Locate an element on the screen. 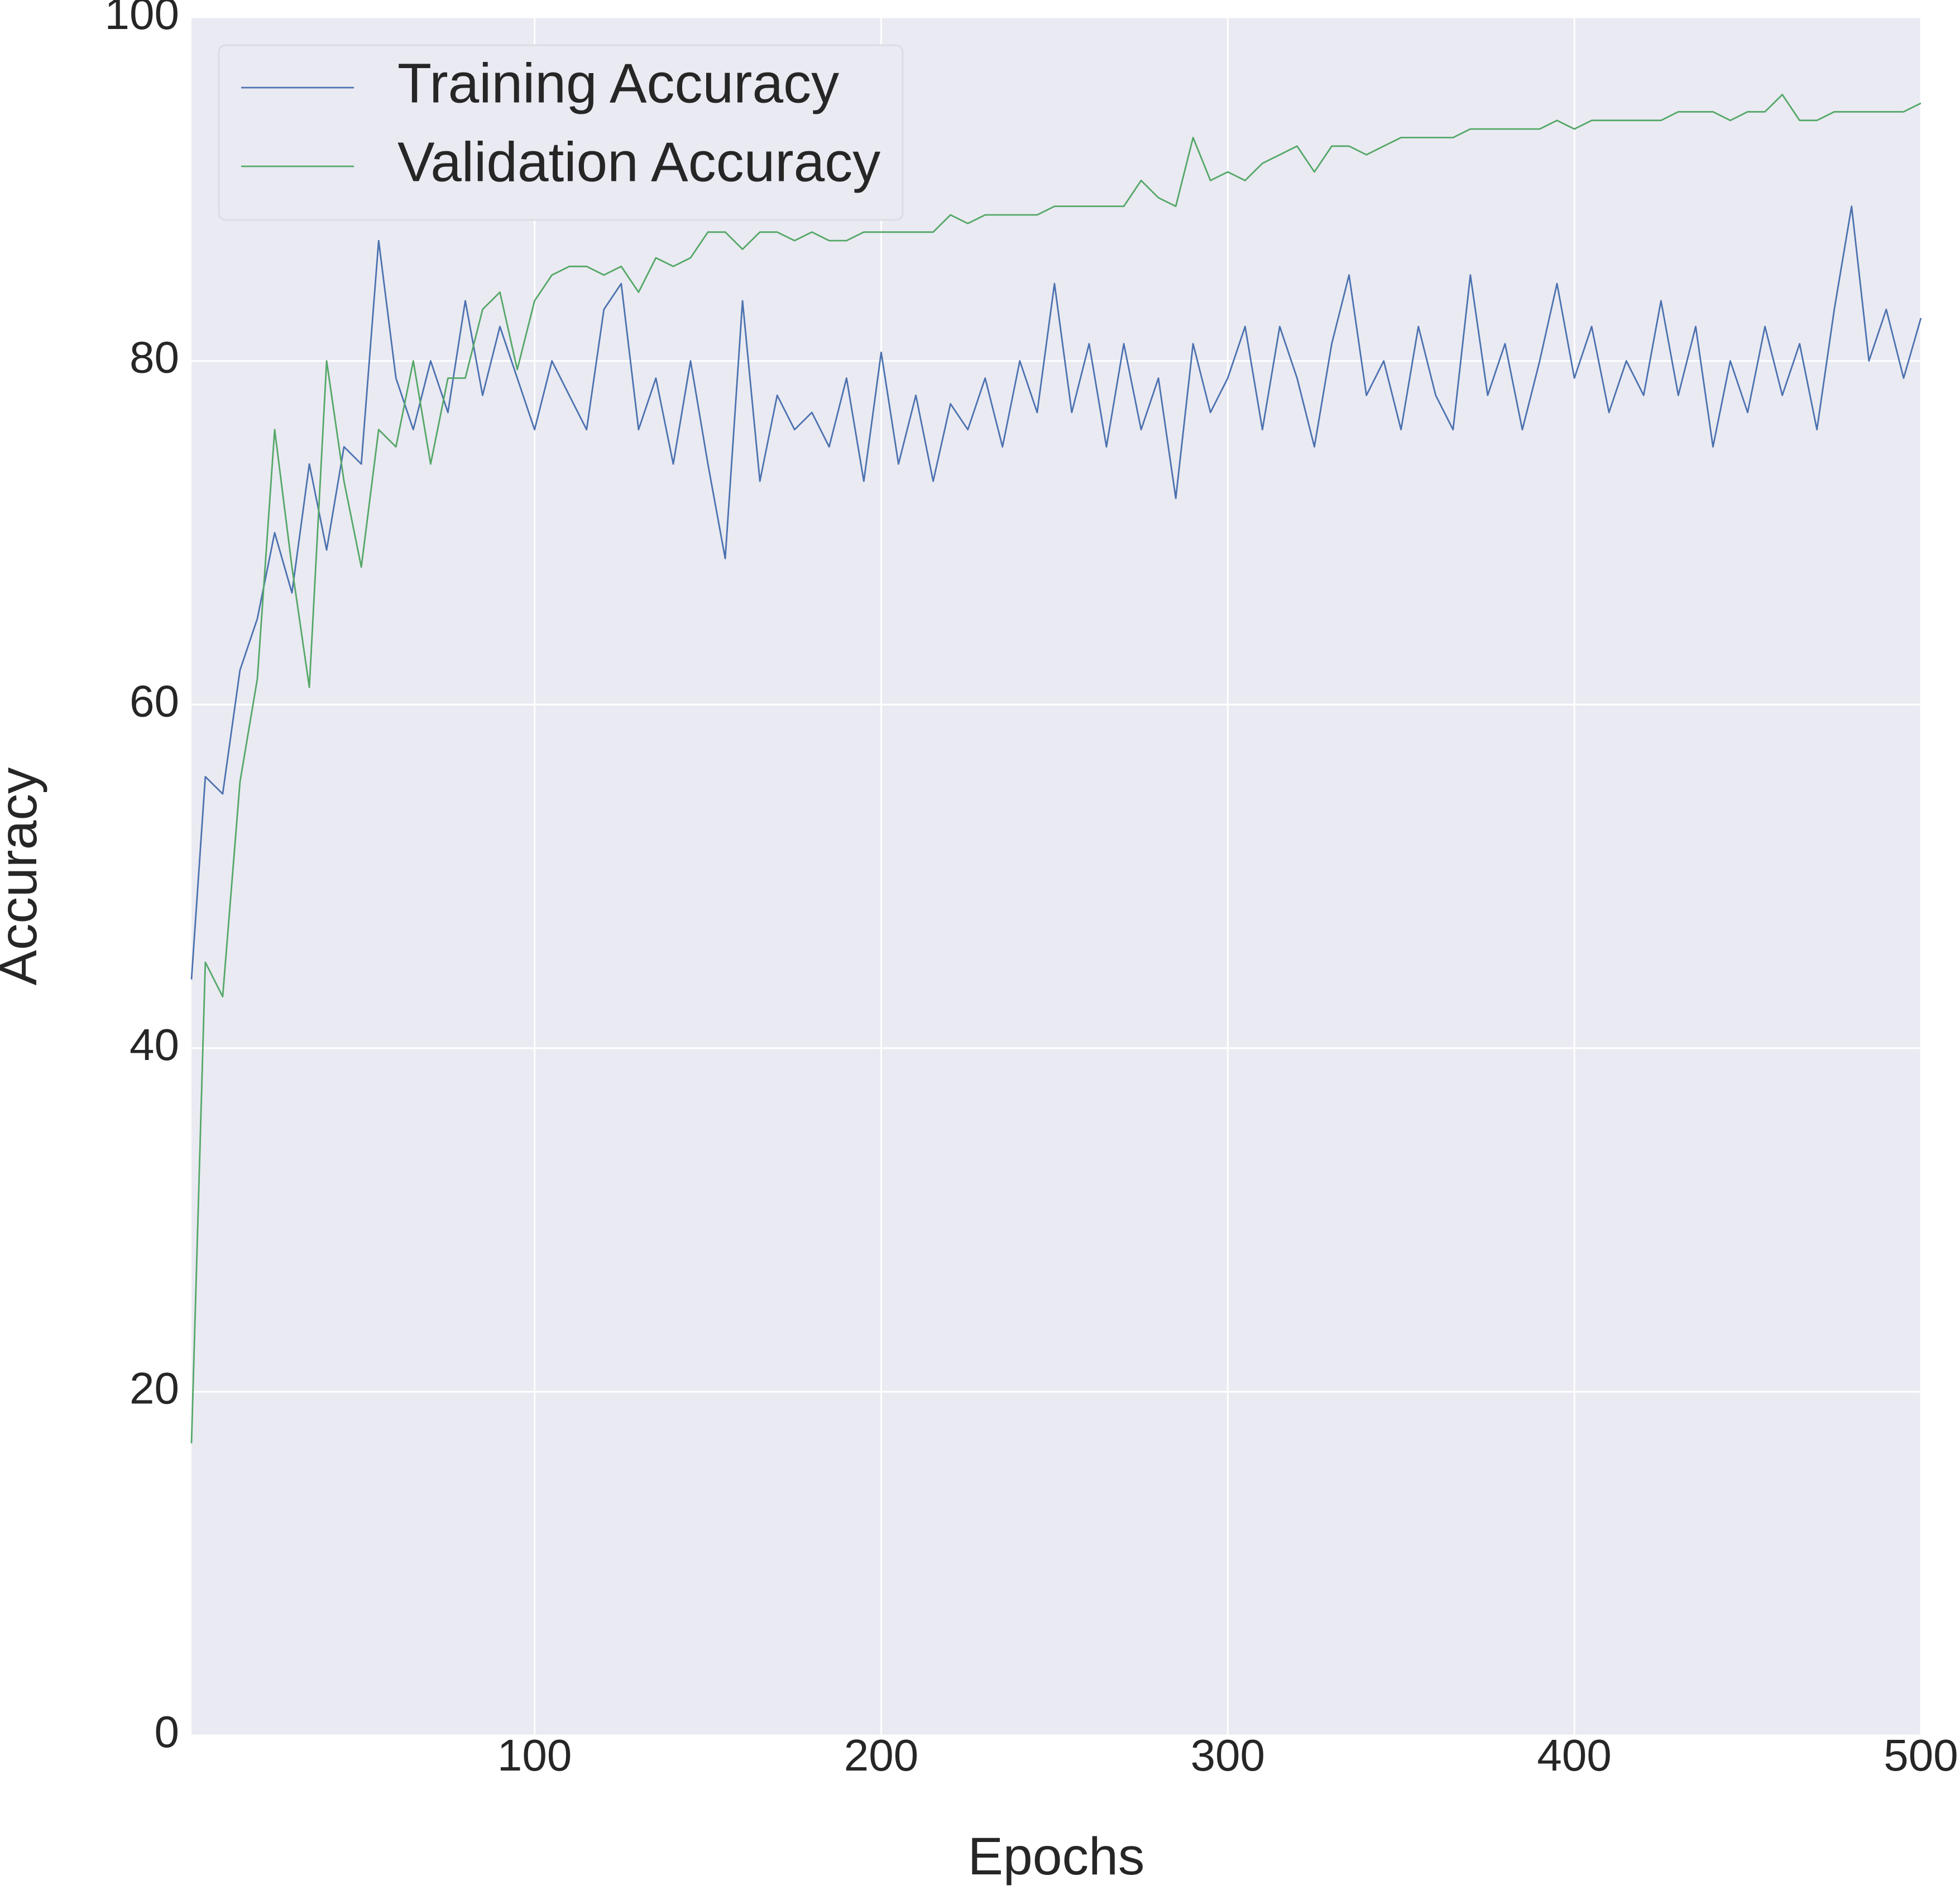 This screenshot has height=1890, width=1960. legend-label: Validation Accuracy is located at coordinates (638, 162).